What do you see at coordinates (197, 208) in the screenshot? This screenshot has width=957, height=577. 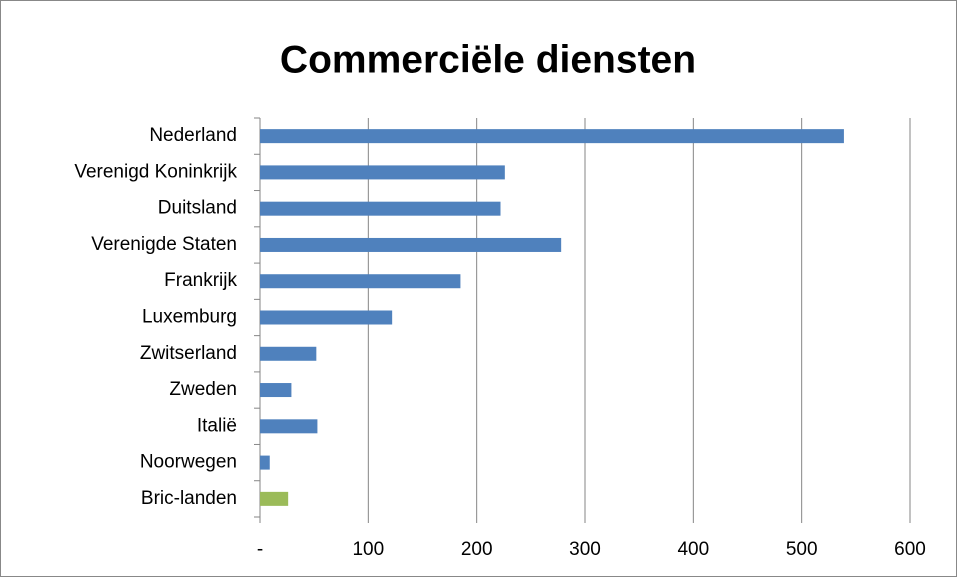 I see `y-tick-label: Duitsland` at bounding box center [197, 208].